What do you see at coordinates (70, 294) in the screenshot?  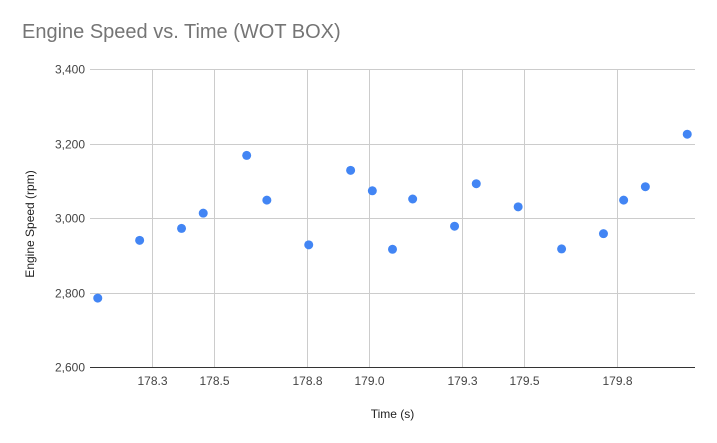 I see `y-tick-label: 2,800` at bounding box center [70, 294].